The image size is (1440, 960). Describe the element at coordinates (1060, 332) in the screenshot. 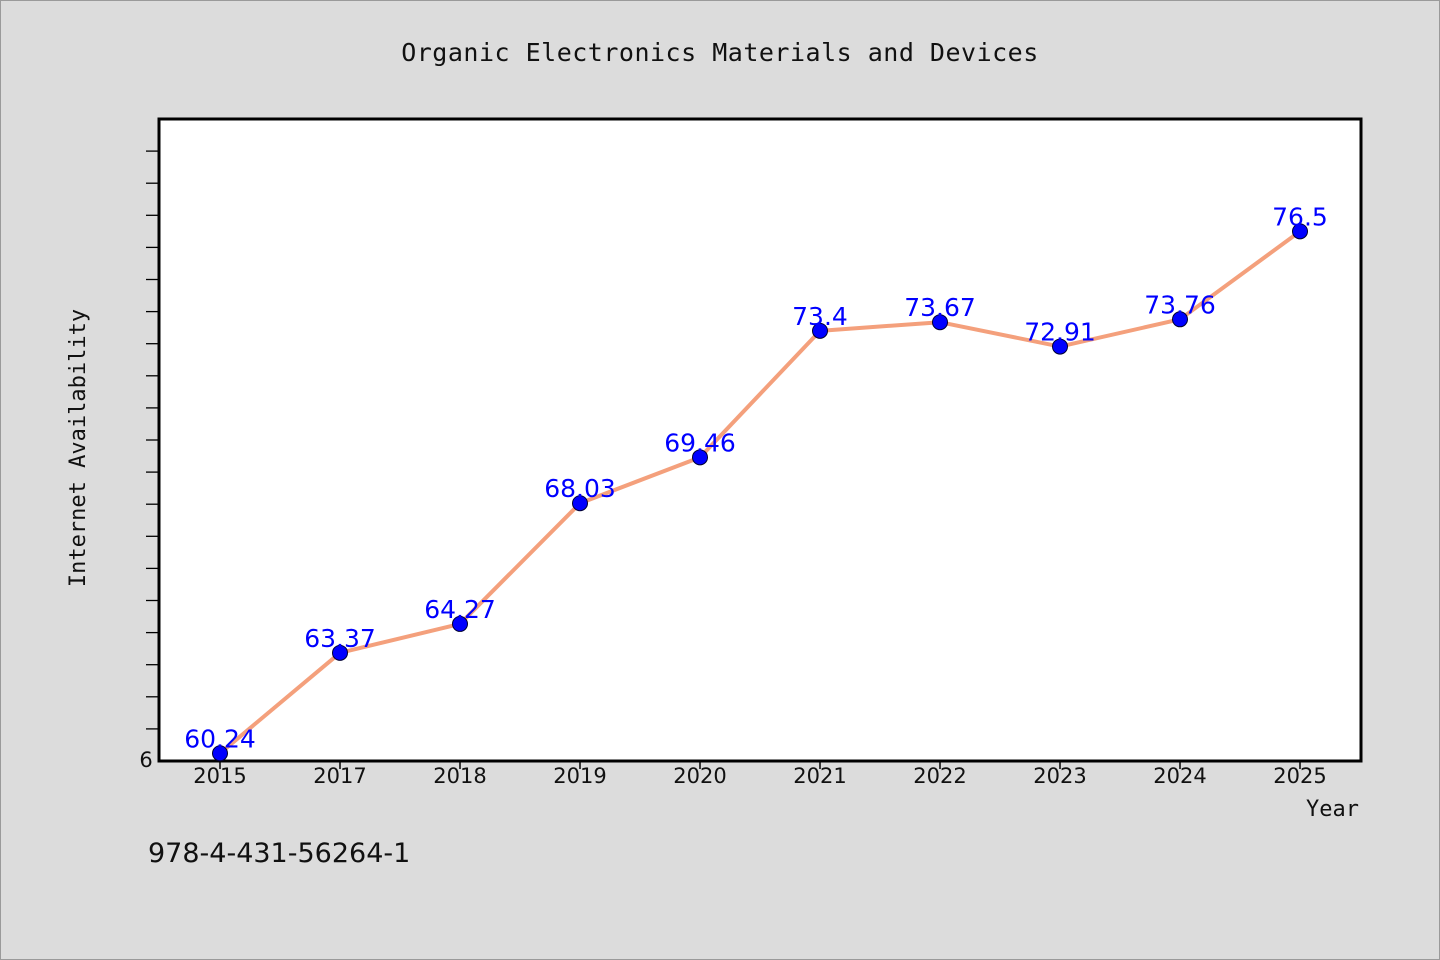

I see `data-label: 72.91` at that location.